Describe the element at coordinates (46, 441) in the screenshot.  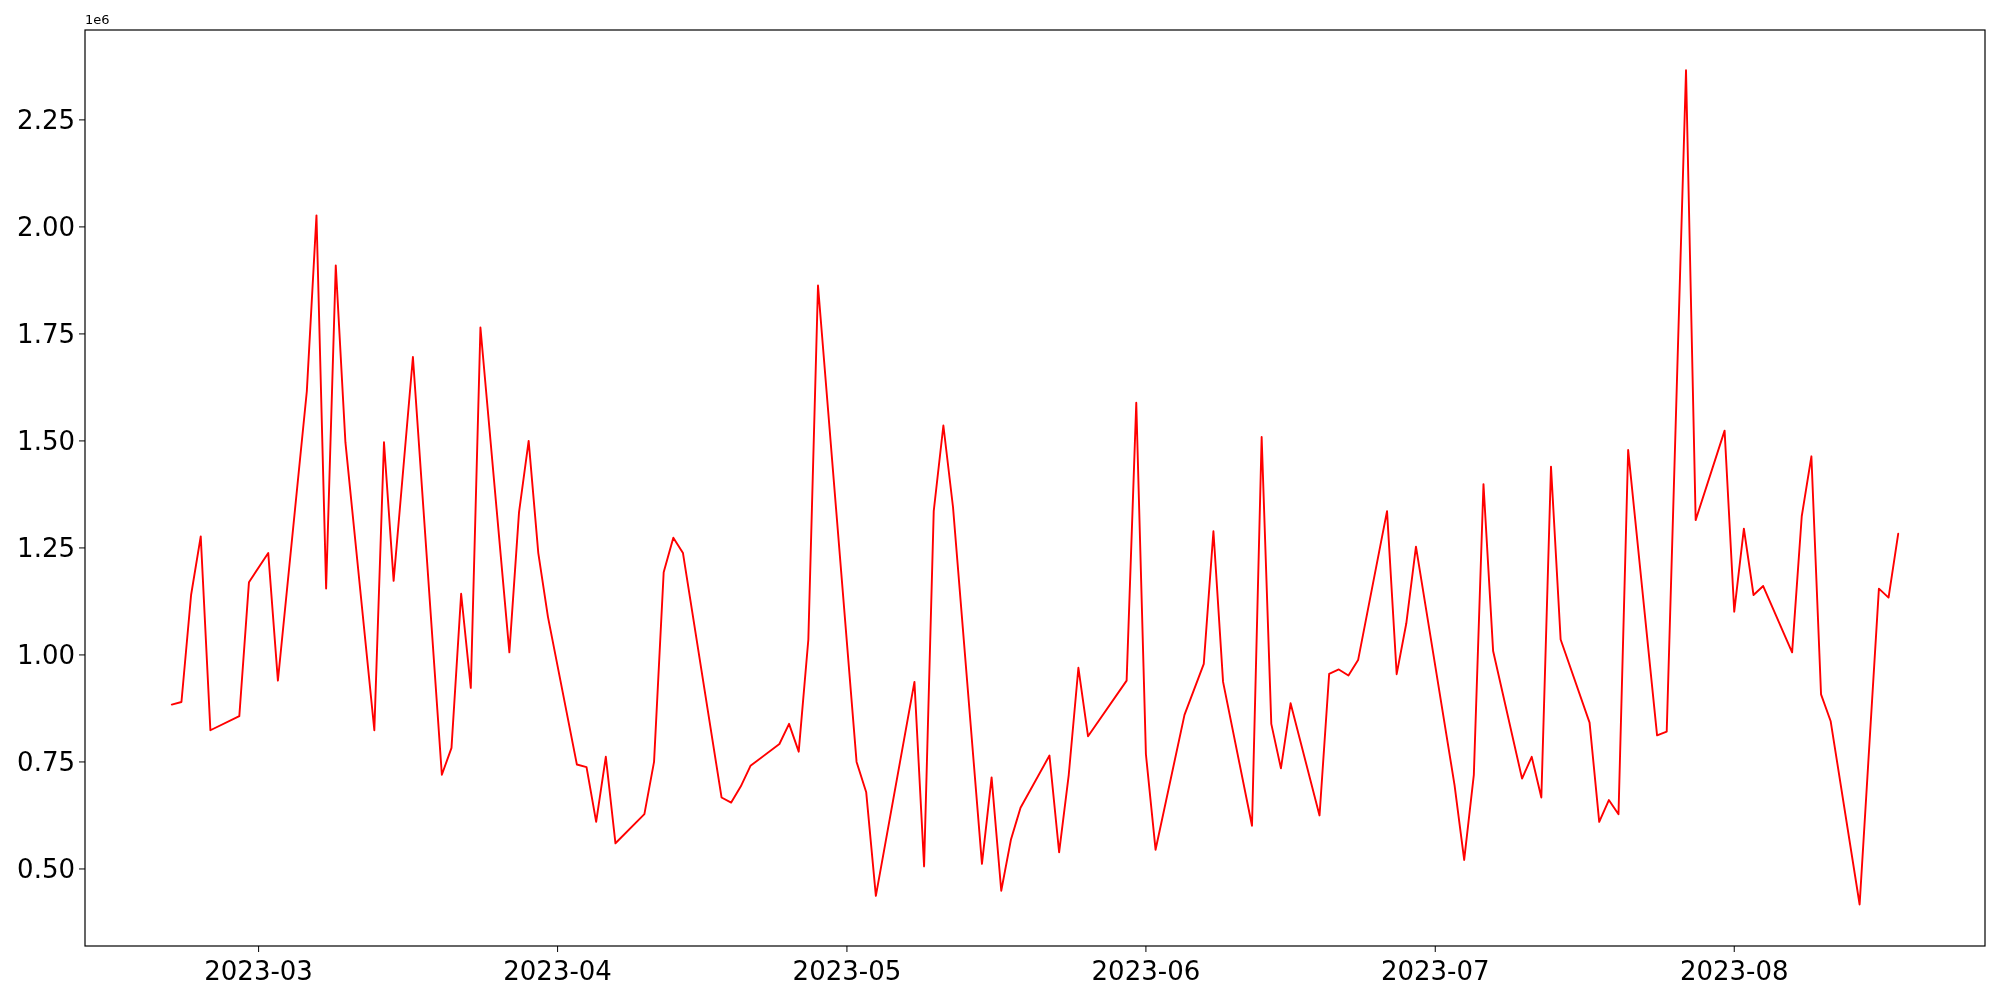
I see `y-tick-label: 1.50` at that location.